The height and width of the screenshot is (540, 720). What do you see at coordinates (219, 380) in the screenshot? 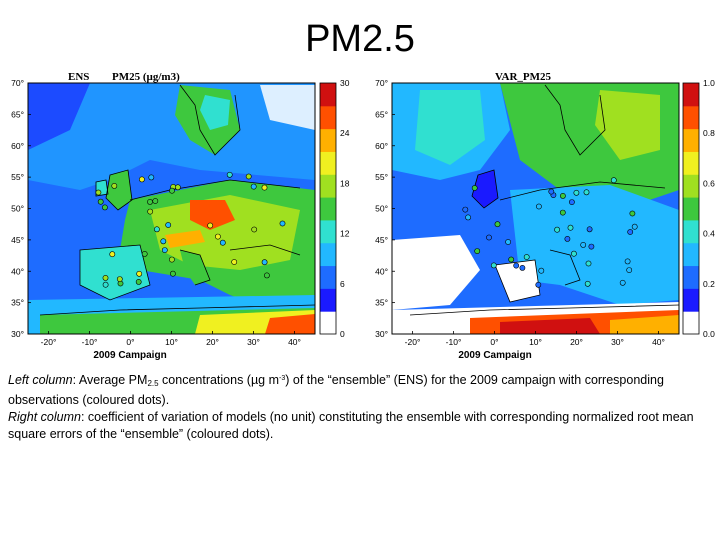
I see `caption-left-mid: concentrations (µg m` at bounding box center [219, 380].